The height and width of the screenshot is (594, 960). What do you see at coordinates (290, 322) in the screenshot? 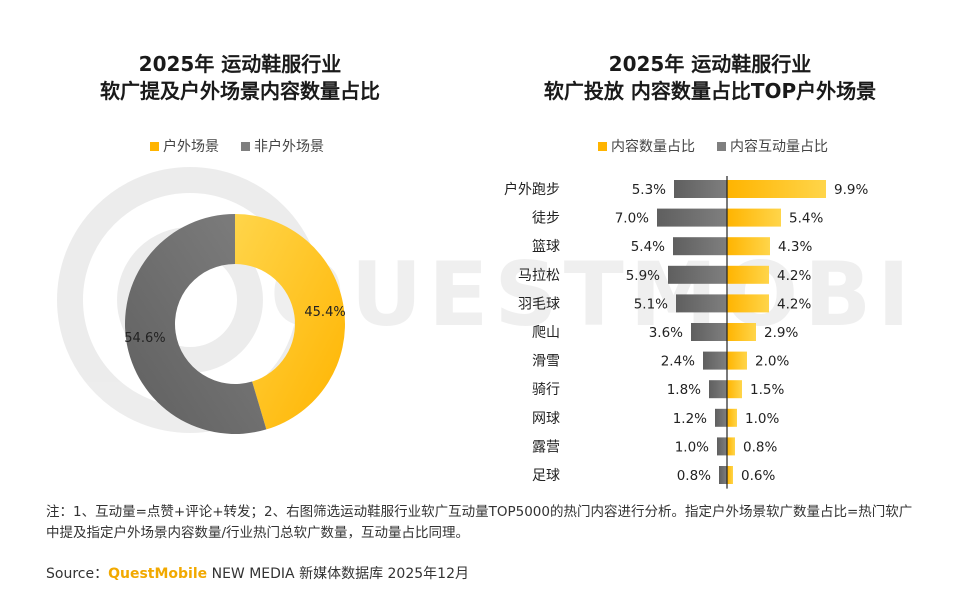
I see `donut-slice-outdoor` at bounding box center [290, 322].